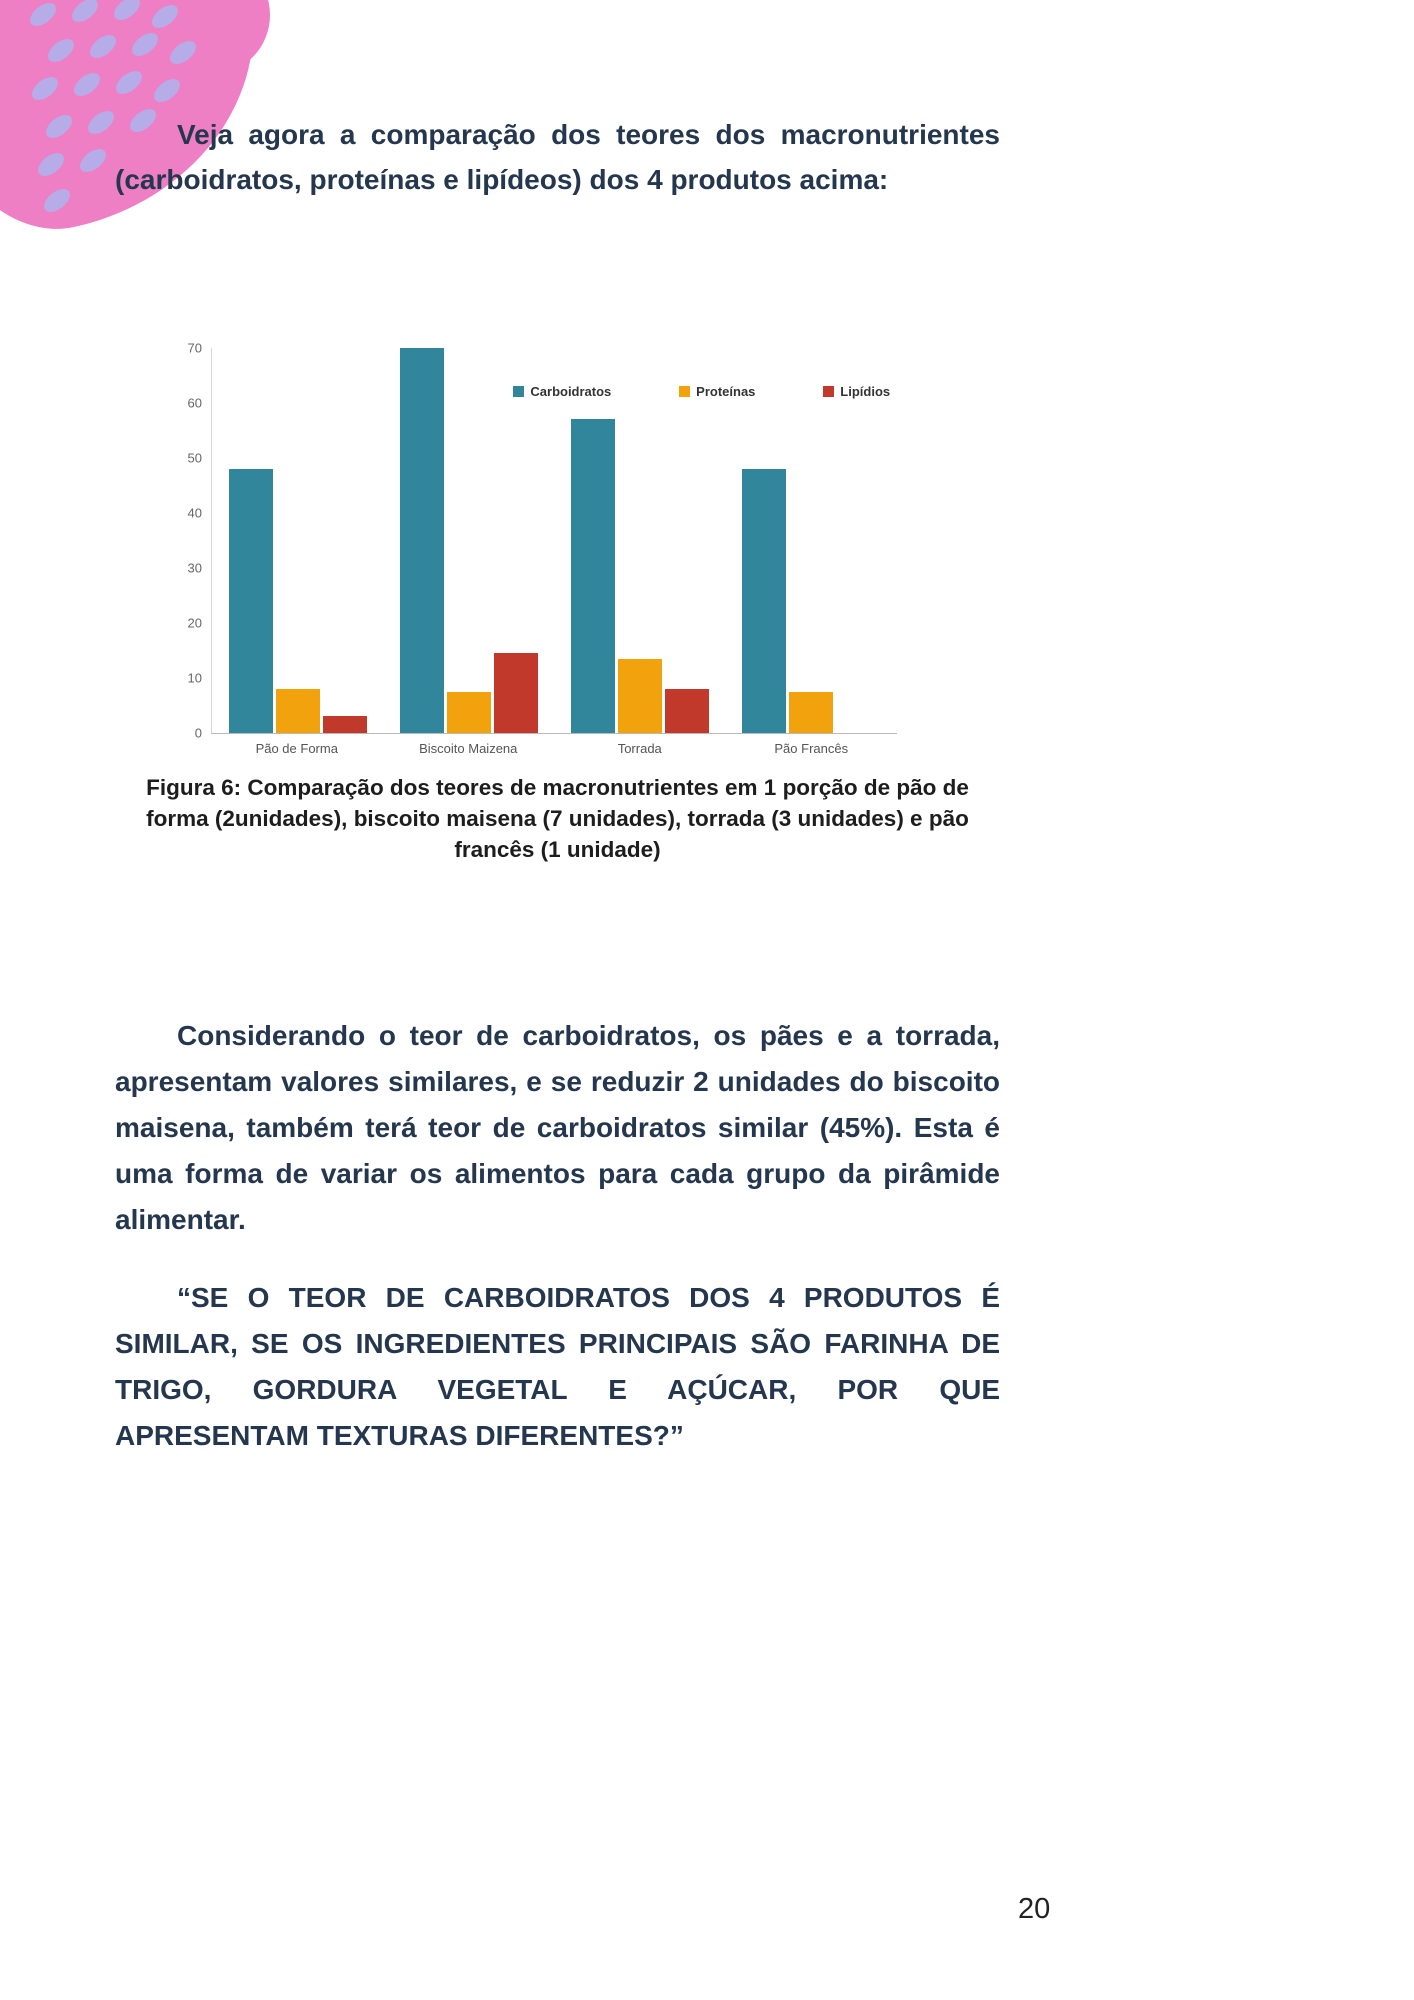 This screenshot has width=1414, height=2000. Describe the element at coordinates (811, 748) in the screenshot. I see `category-label: Pão Francês` at that location.